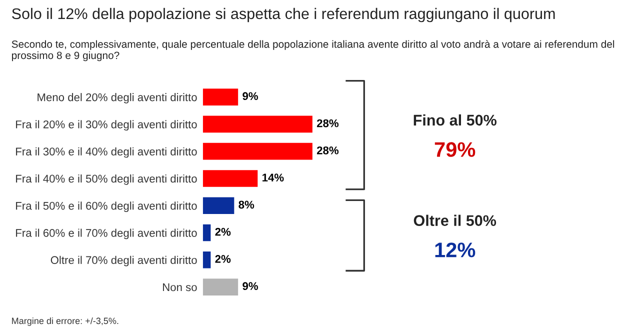  What do you see at coordinates (123, 261) in the screenshot?
I see `y-tick-label: Oltre il 70% degli aventi diritto` at bounding box center [123, 261].